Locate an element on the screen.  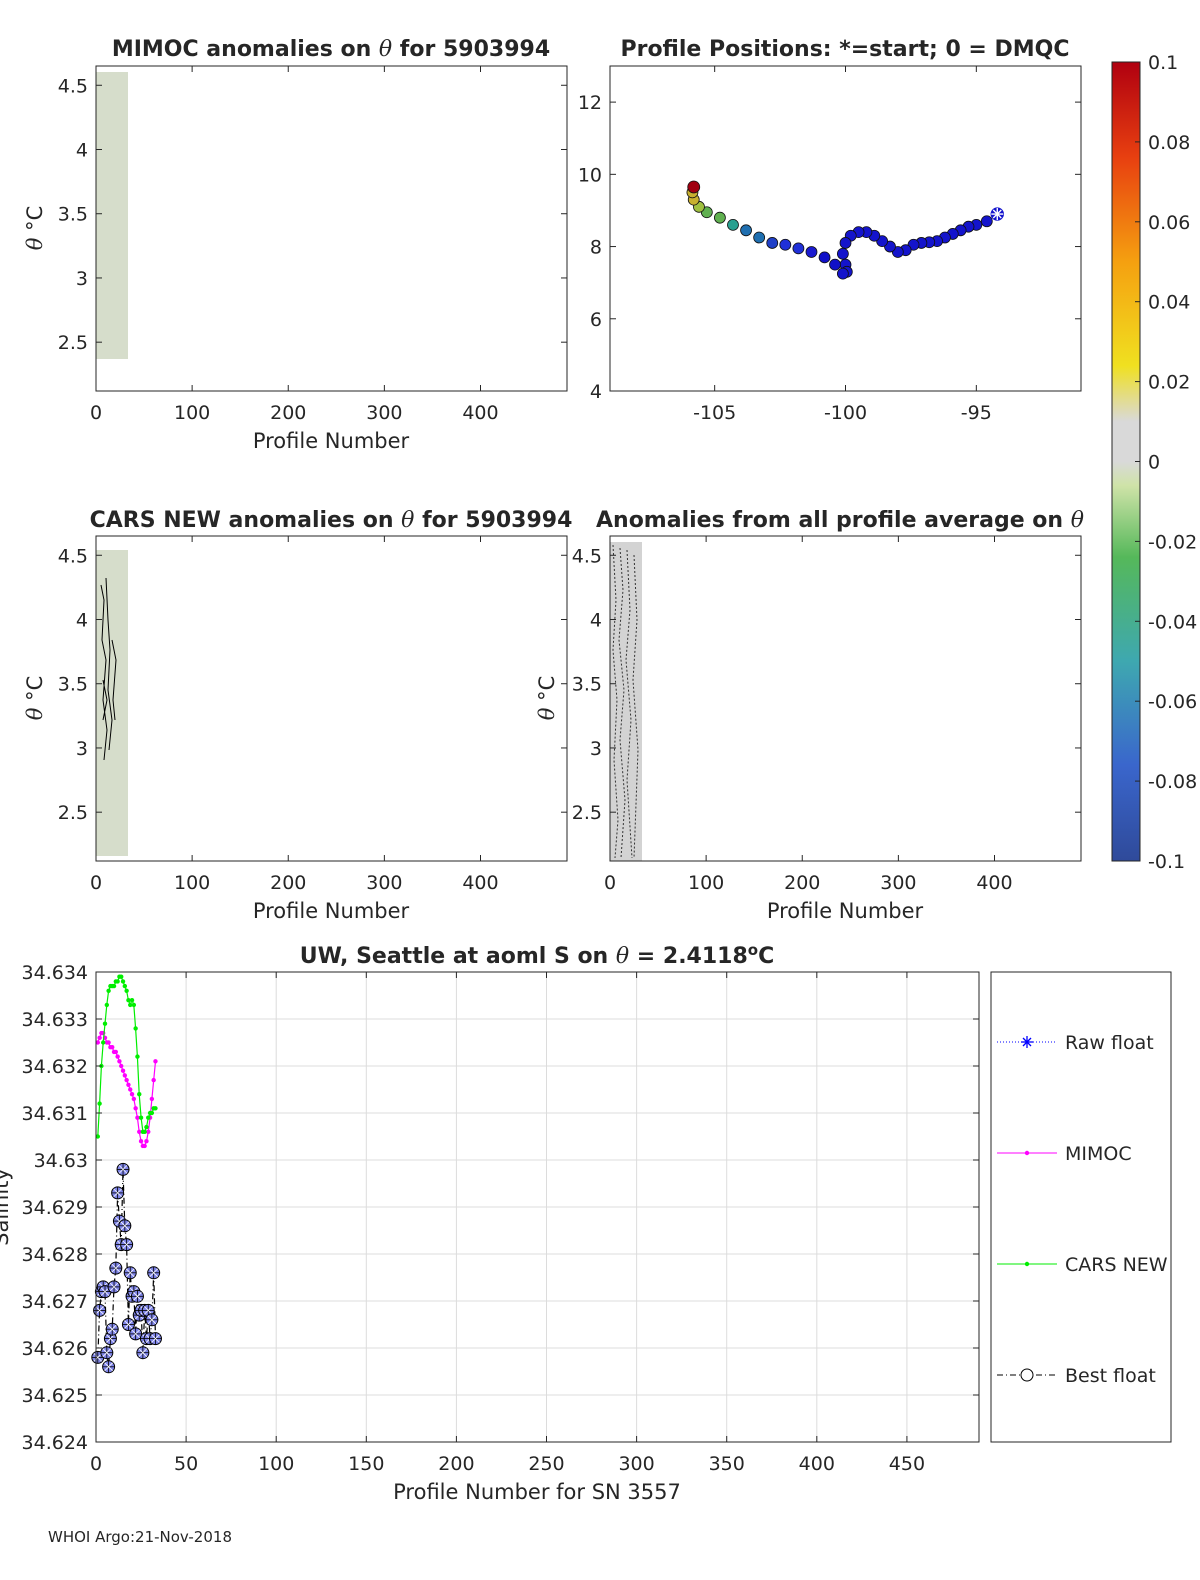
mimoc-xlabel: Profile Number is located at coordinates (331, 441).